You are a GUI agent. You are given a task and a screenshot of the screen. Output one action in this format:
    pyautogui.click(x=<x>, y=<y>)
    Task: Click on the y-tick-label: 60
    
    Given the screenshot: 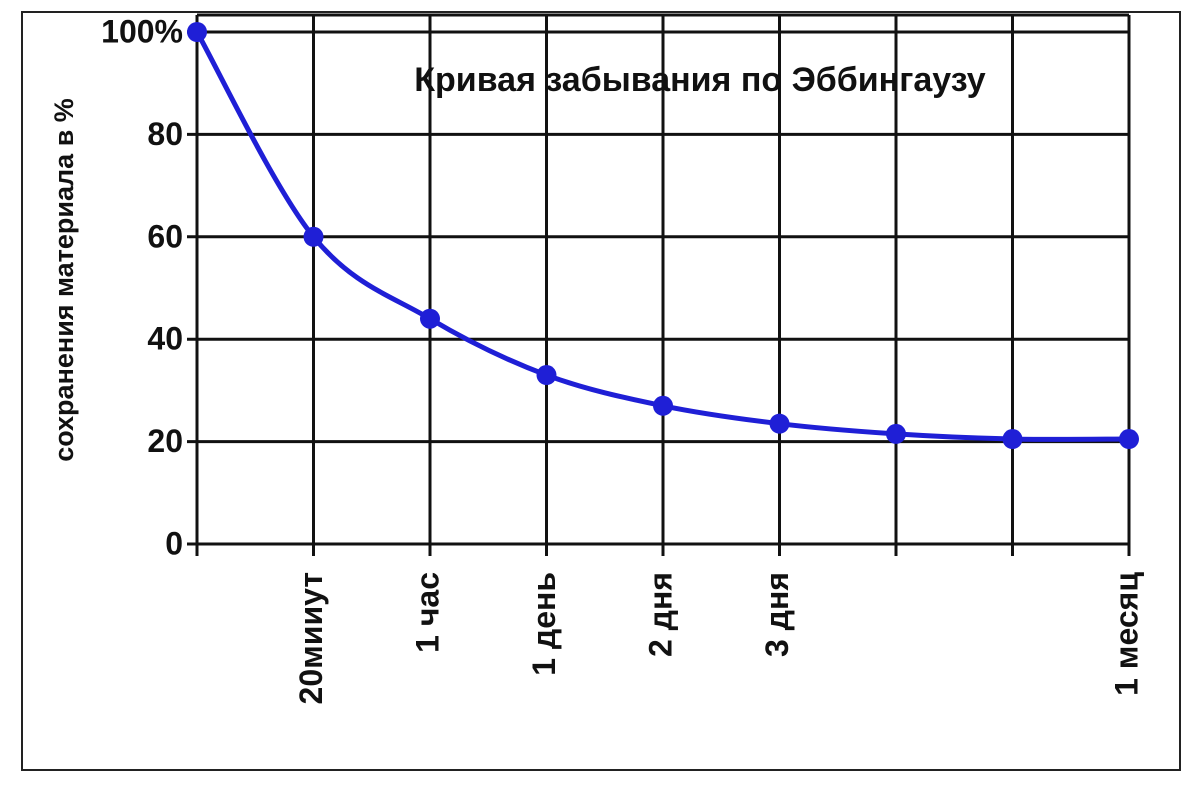 What is the action you would take?
    pyautogui.click(x=165, y=236)
    